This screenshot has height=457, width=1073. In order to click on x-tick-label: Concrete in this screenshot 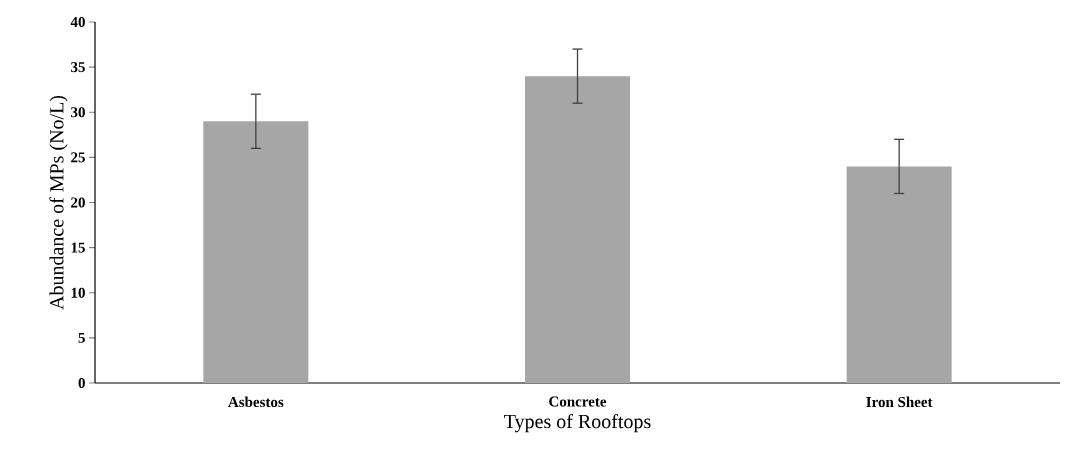, I will do `click(578, 401)`.